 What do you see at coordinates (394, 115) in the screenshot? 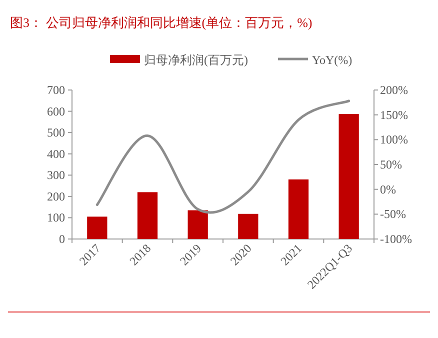
I see `y2-tick-label: 150%` at bounding box center [394, 115].